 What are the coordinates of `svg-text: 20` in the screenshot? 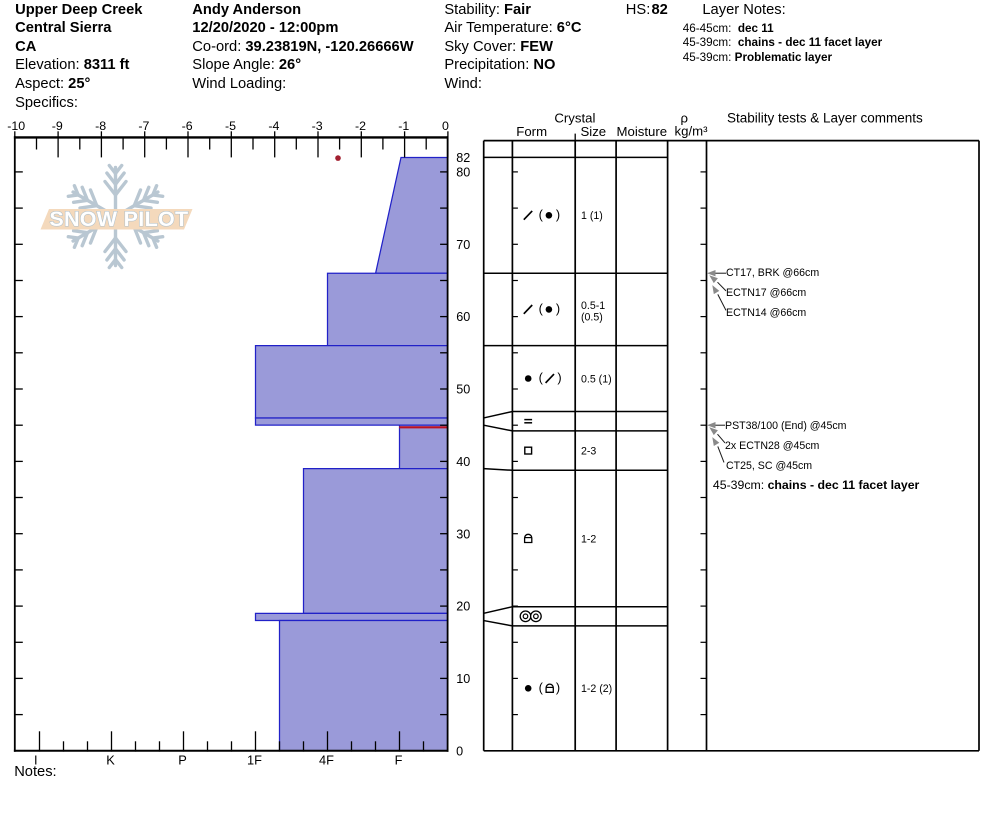 It's located at (463, 607).